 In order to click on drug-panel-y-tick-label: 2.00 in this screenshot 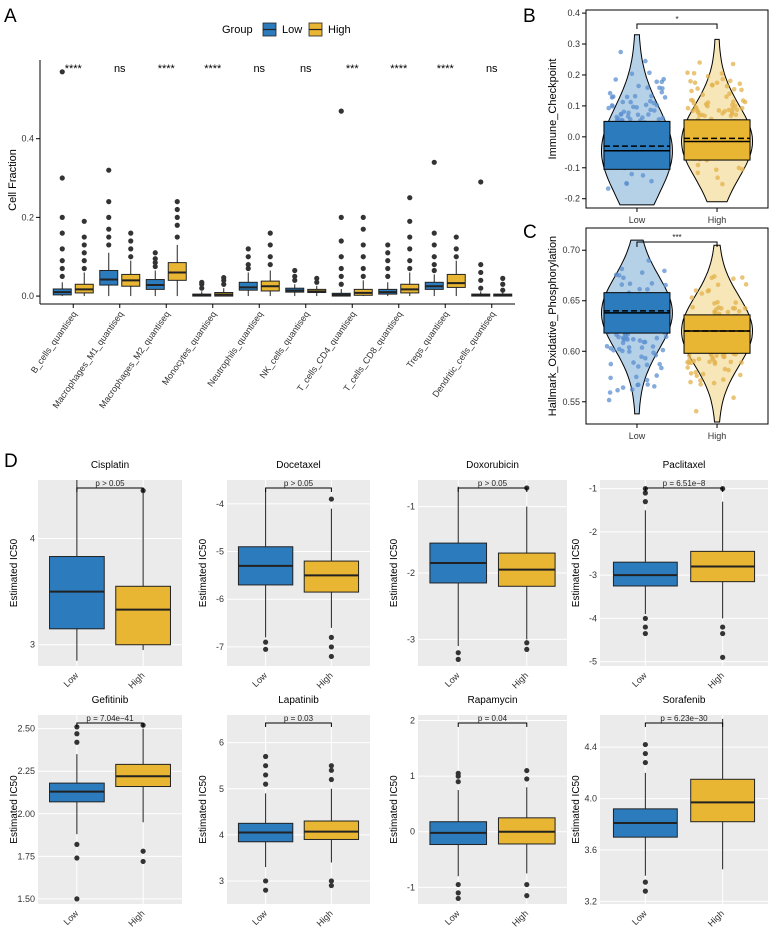, I will do `click(26, 814)`.